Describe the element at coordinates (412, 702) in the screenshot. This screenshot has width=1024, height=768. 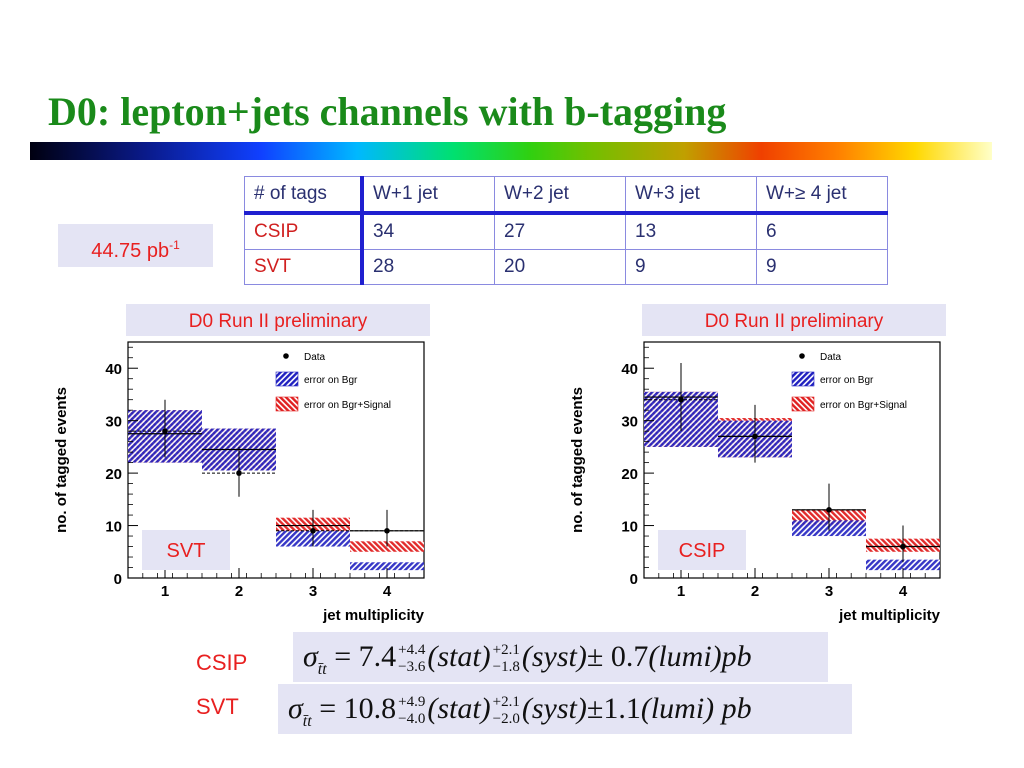
I see `stat-up: +4.9` at that location.